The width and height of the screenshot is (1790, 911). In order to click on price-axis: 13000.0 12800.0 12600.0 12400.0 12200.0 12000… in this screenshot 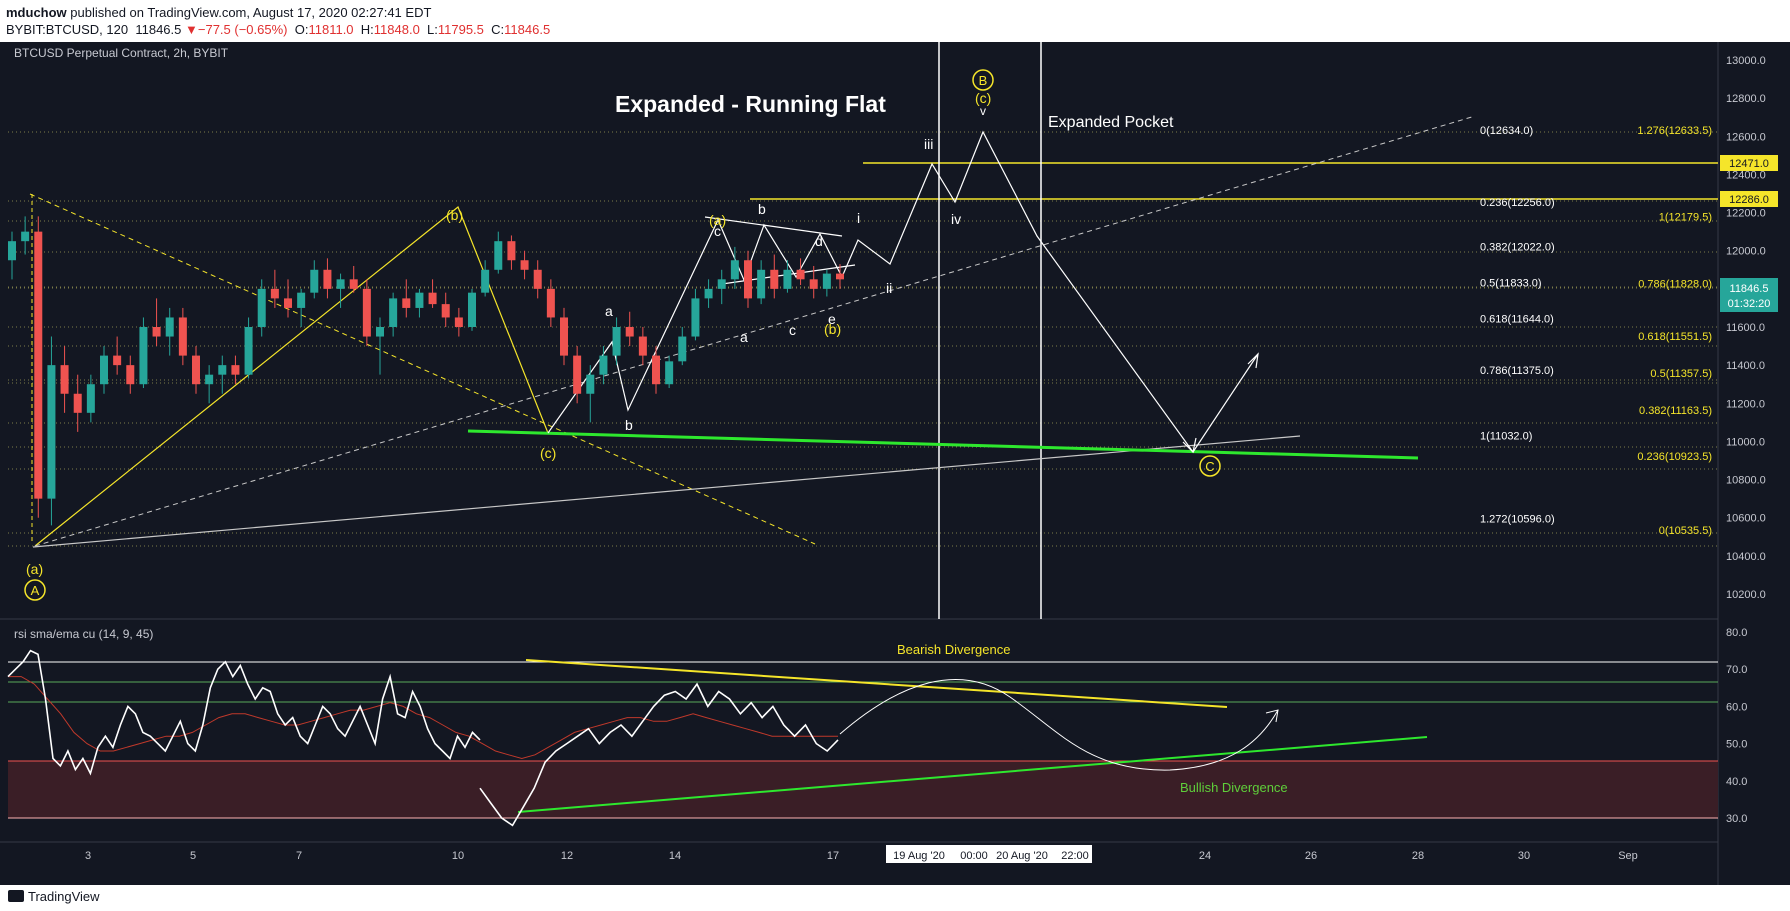, I will do `click(1746, 328)`.